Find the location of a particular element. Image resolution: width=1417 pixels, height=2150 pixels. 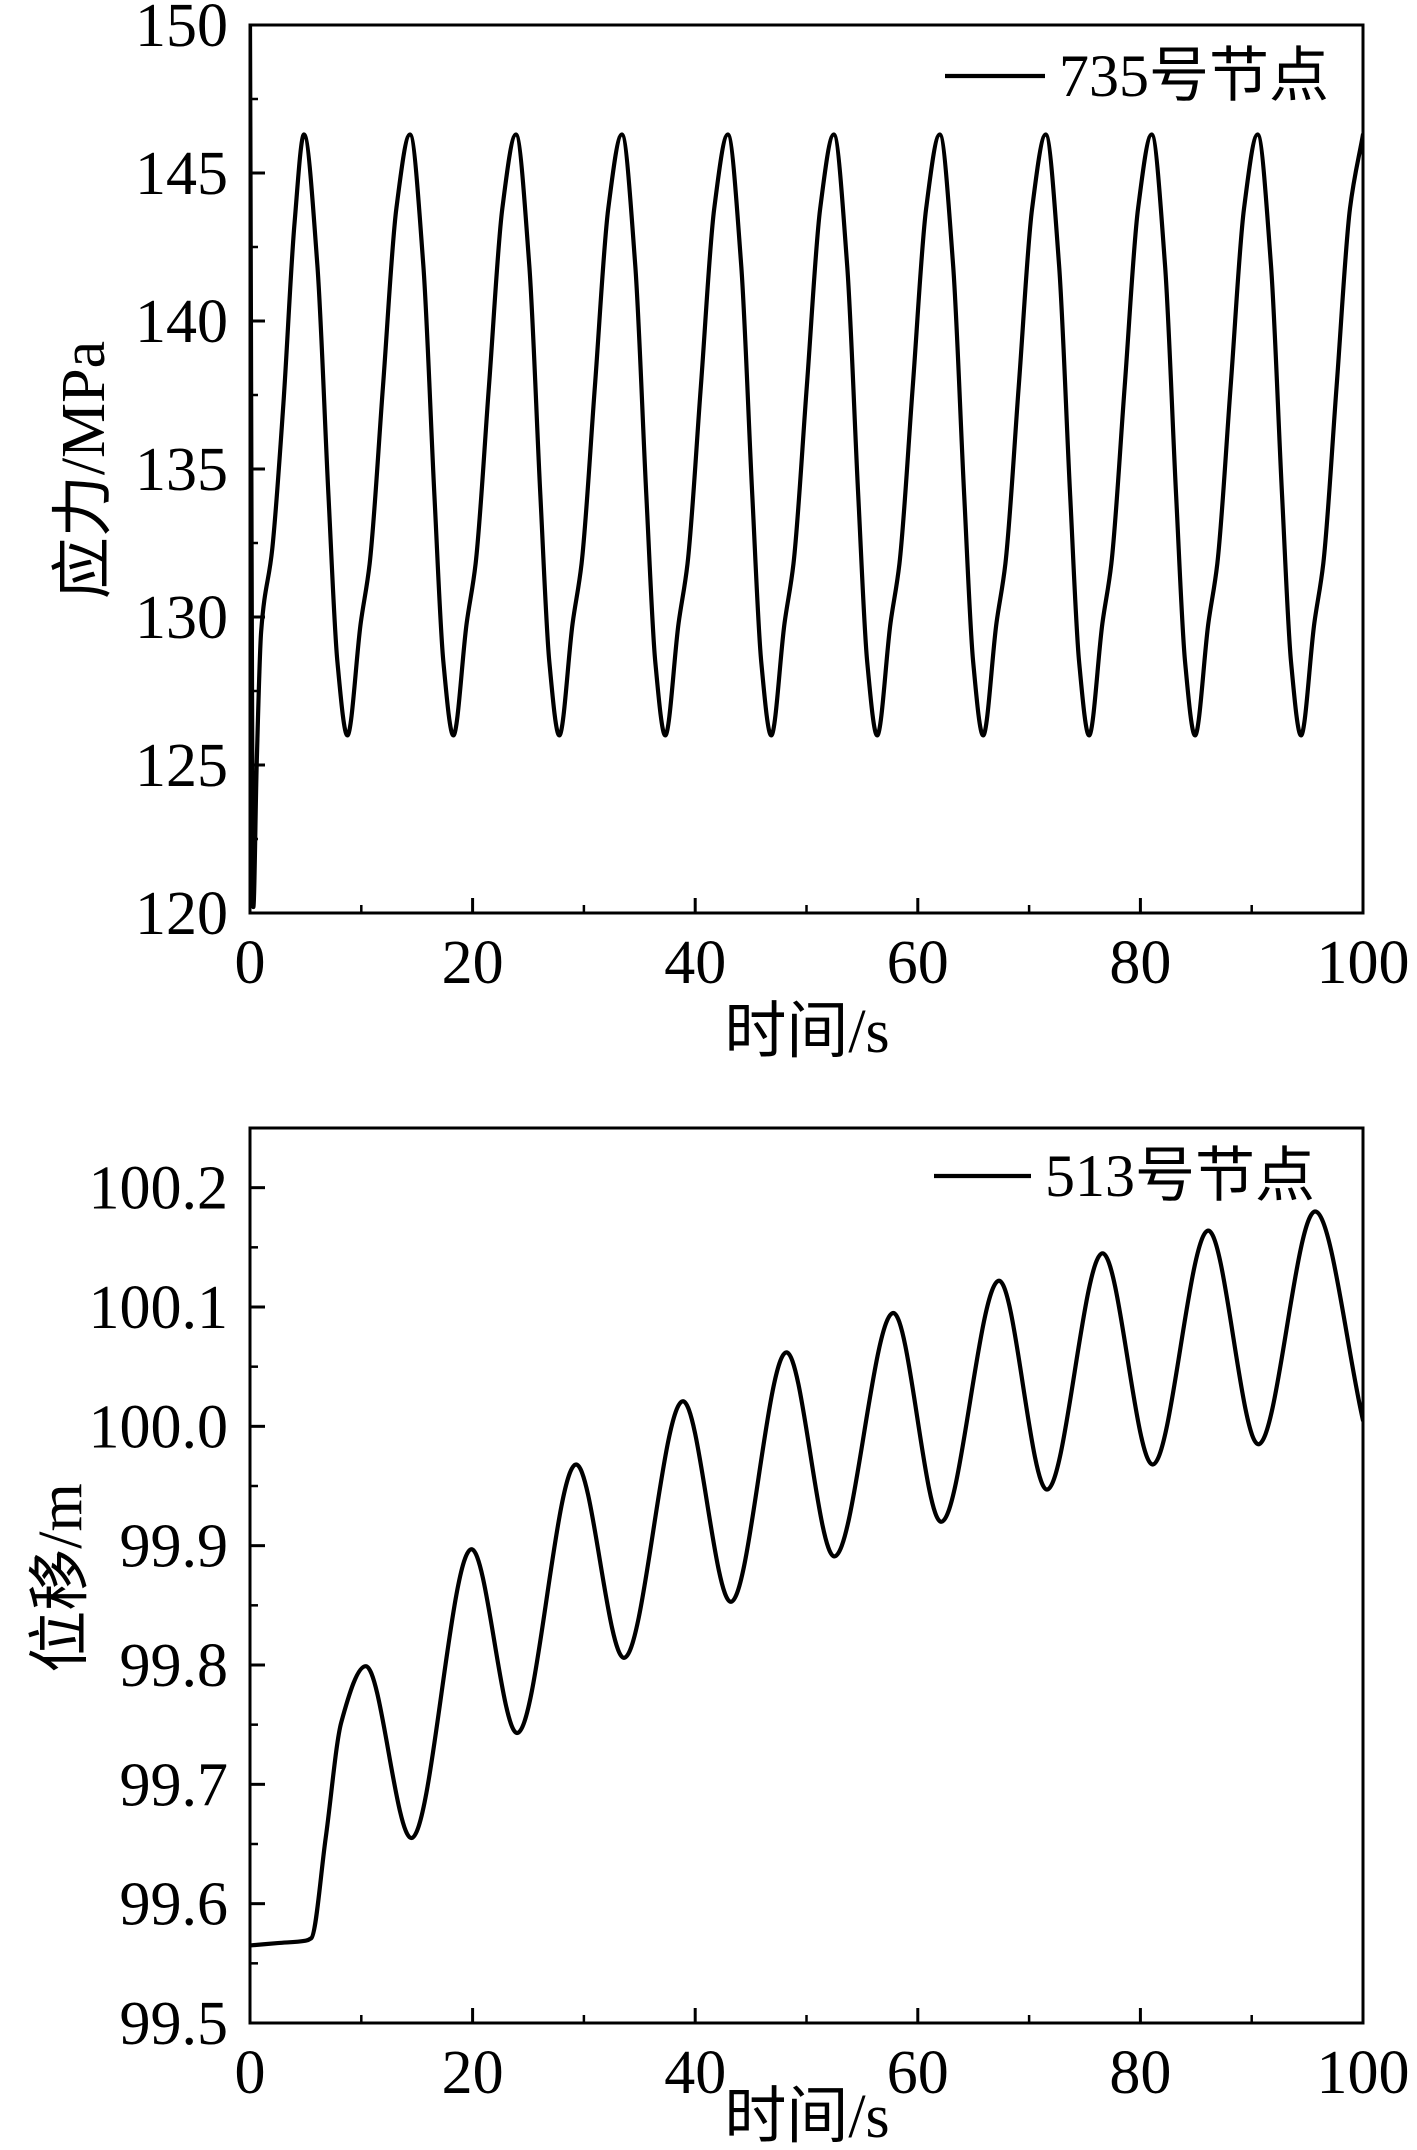

y-tick-label: 130 is located at coordinates (181, 618).